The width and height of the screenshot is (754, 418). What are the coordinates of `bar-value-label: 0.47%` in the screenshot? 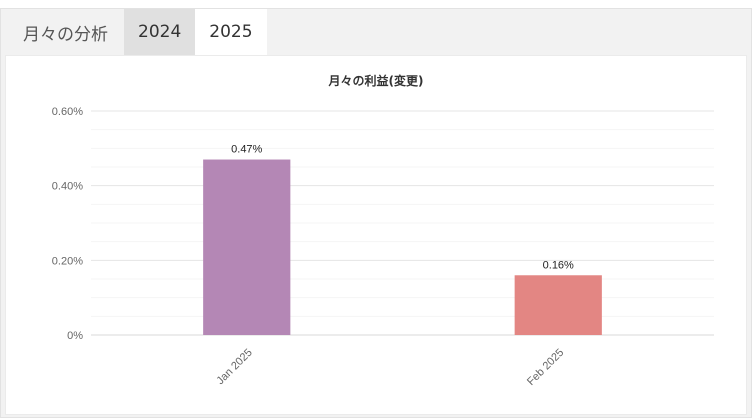 It's located at (246, 150).